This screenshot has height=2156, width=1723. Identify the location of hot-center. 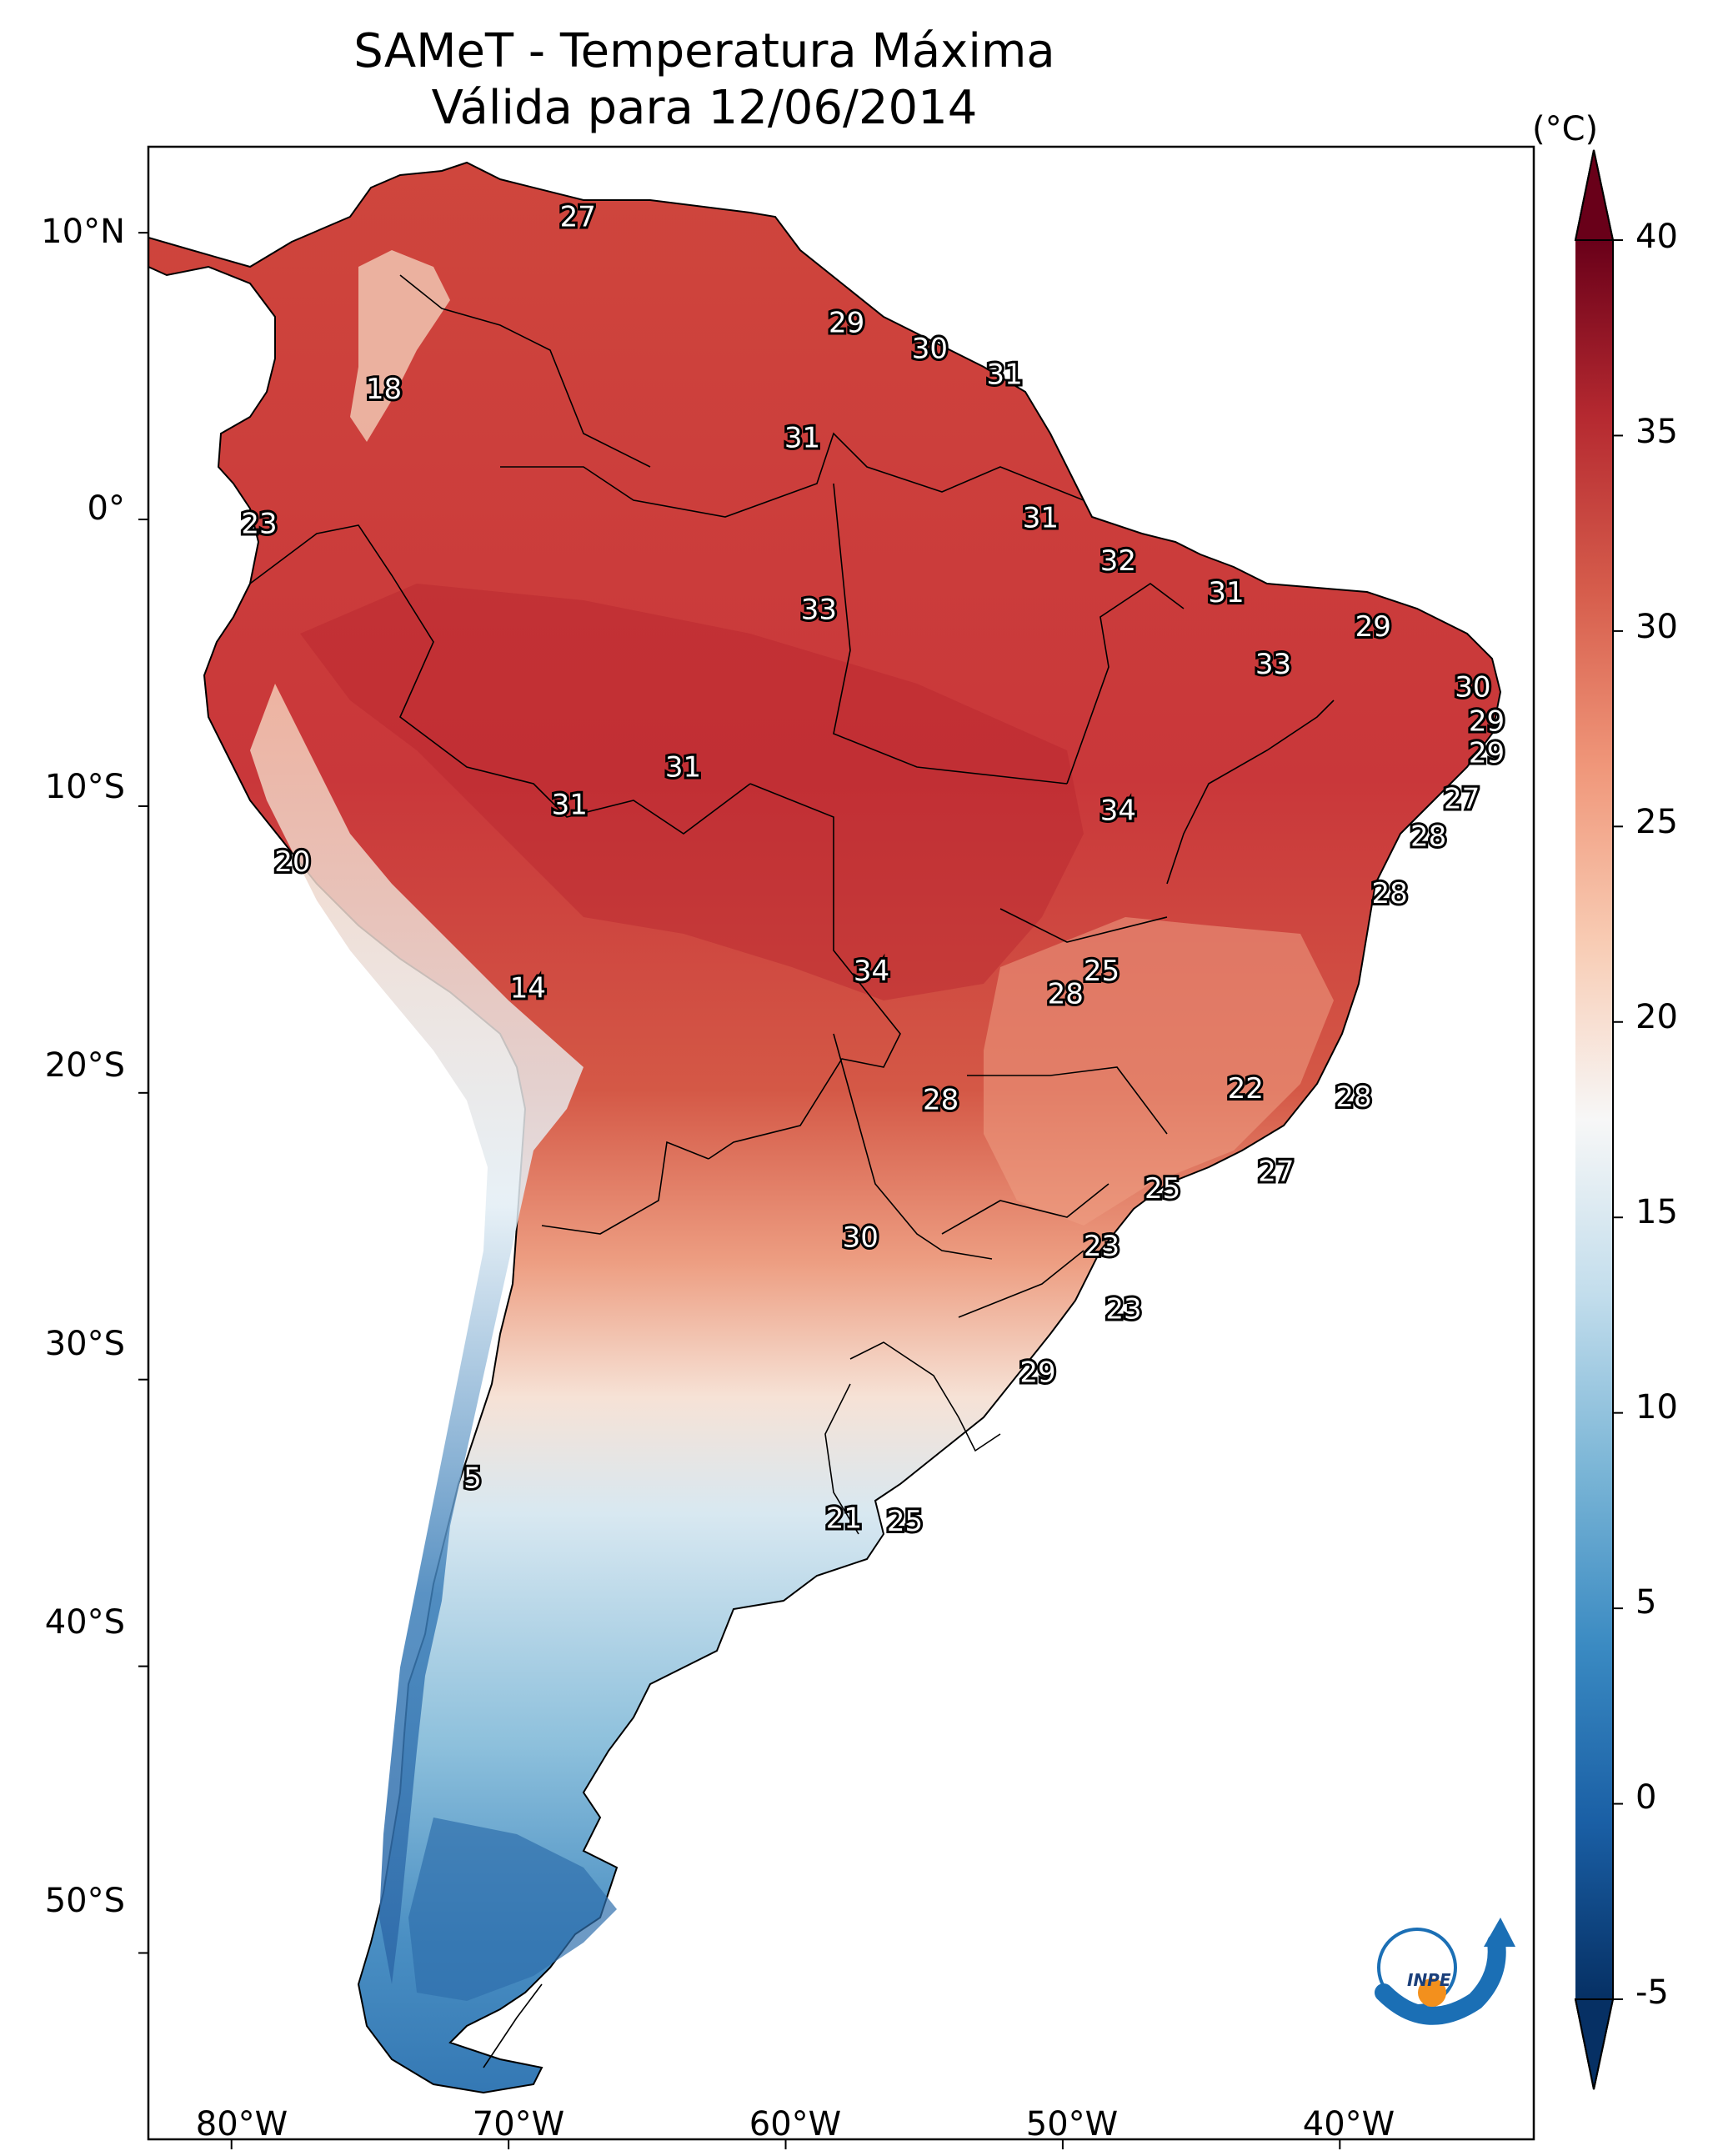
(692, 792).